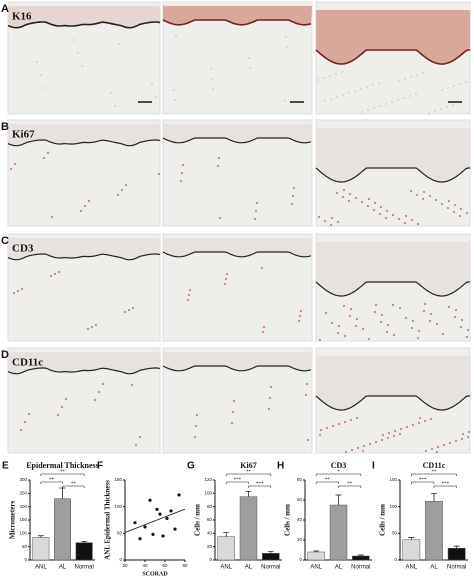 This screenshot has width=474, height=580. Describe the element at coordinates (210, 519) in the screenshot. I see `y-tick-label: 60` at that location.